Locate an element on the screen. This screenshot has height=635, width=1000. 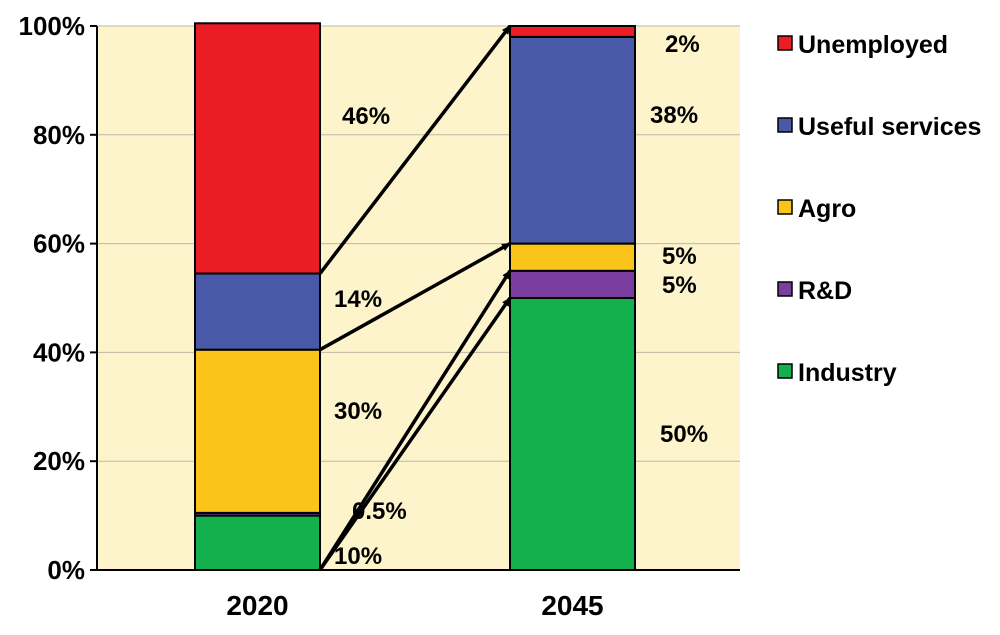
x-category-label: 2045 is located at coordinates (572, 605).